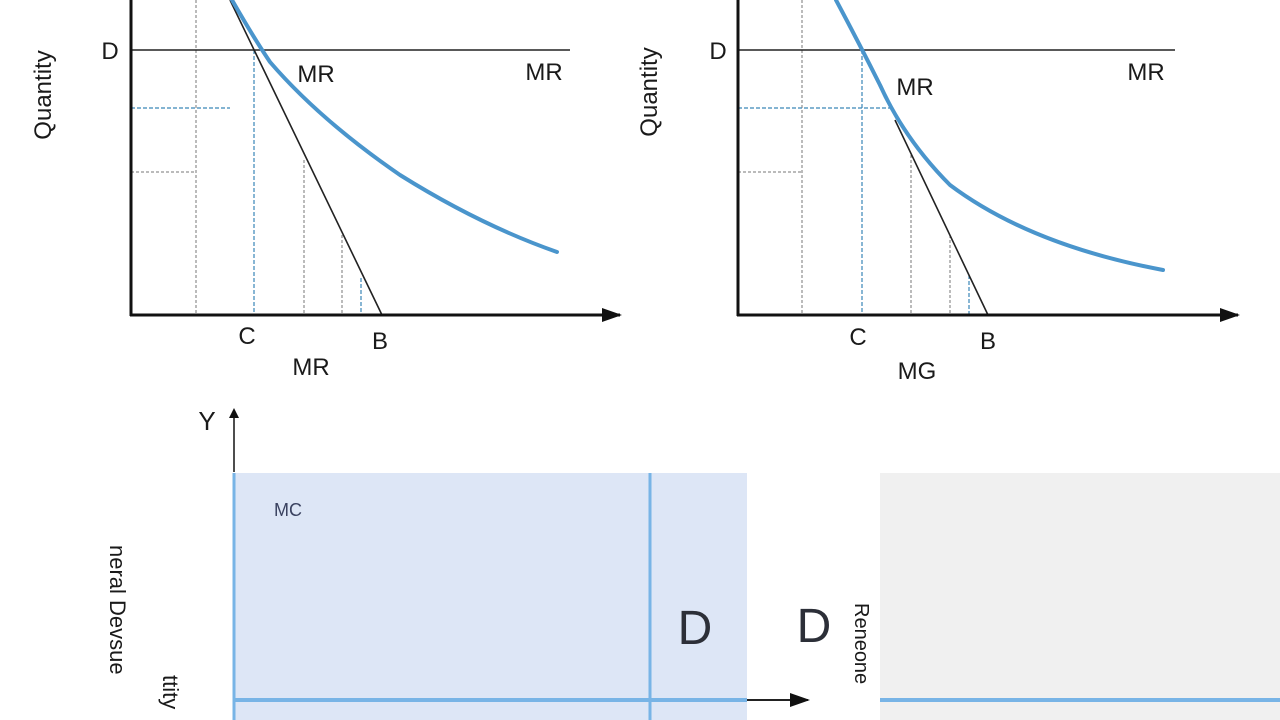 This screenshot has height=720, width=1280. Describe the element at coordinates (170, 692) in the screenshot. I see `y-axis-label: ttity` at that location.